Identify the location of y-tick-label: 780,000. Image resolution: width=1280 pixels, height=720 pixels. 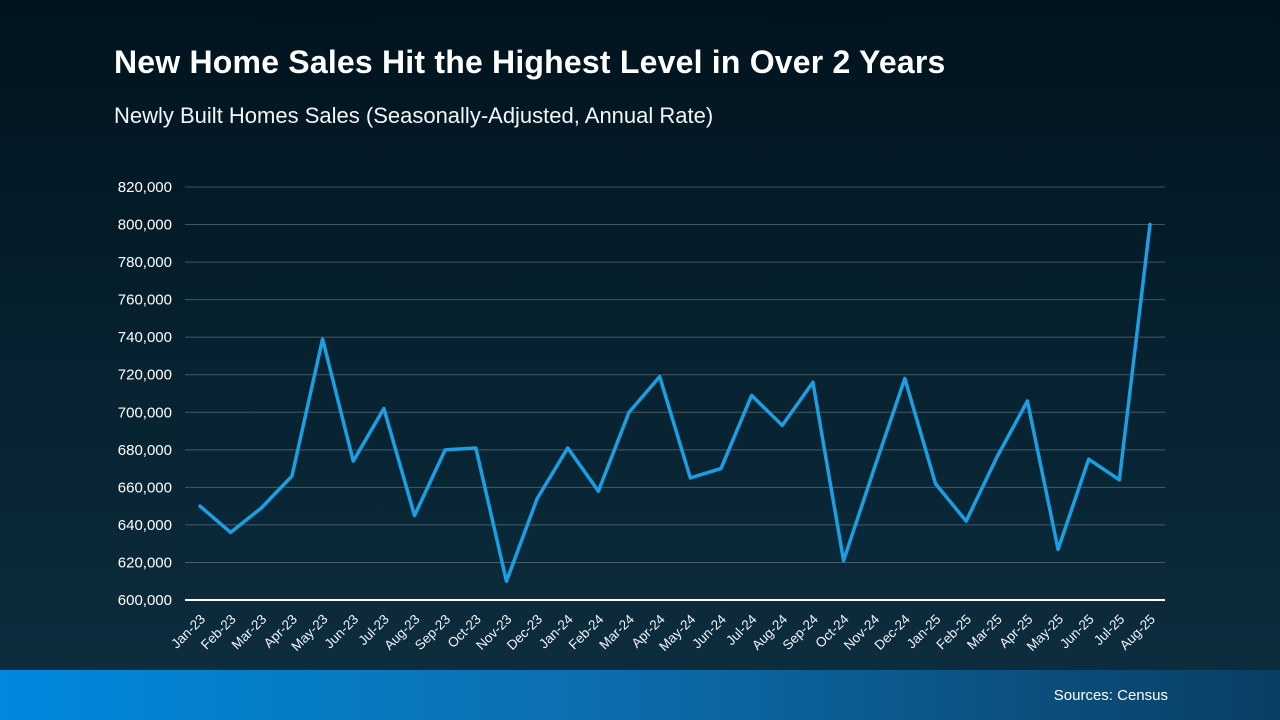
(145, 262).